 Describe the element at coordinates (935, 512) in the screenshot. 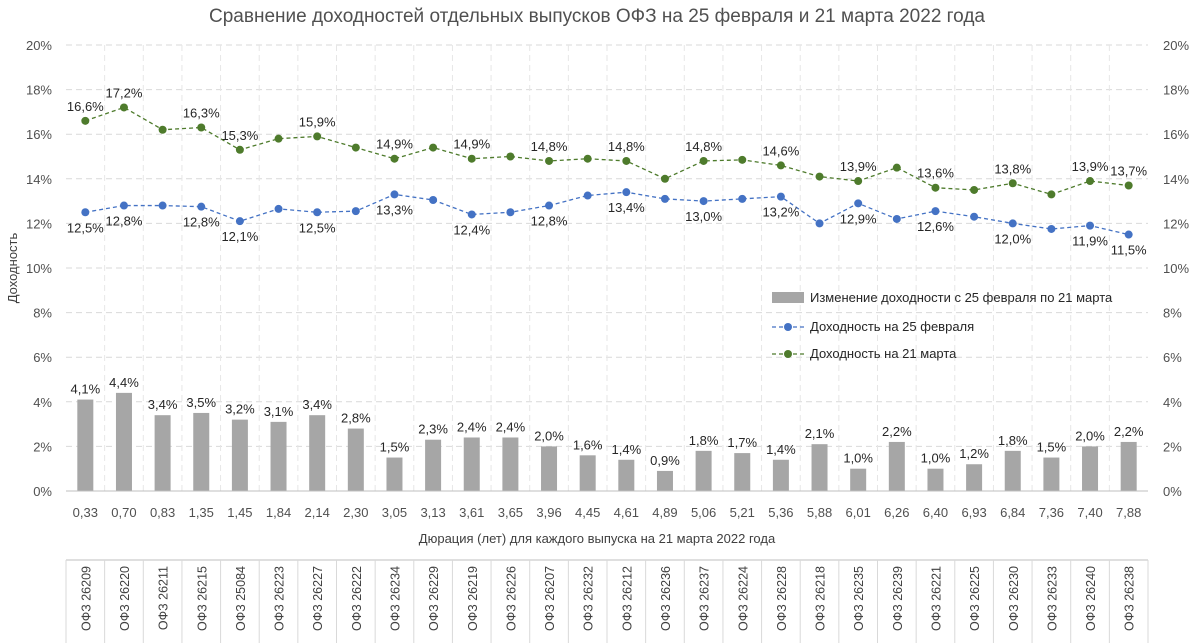

I see `duration-label: 6,40` at that location.